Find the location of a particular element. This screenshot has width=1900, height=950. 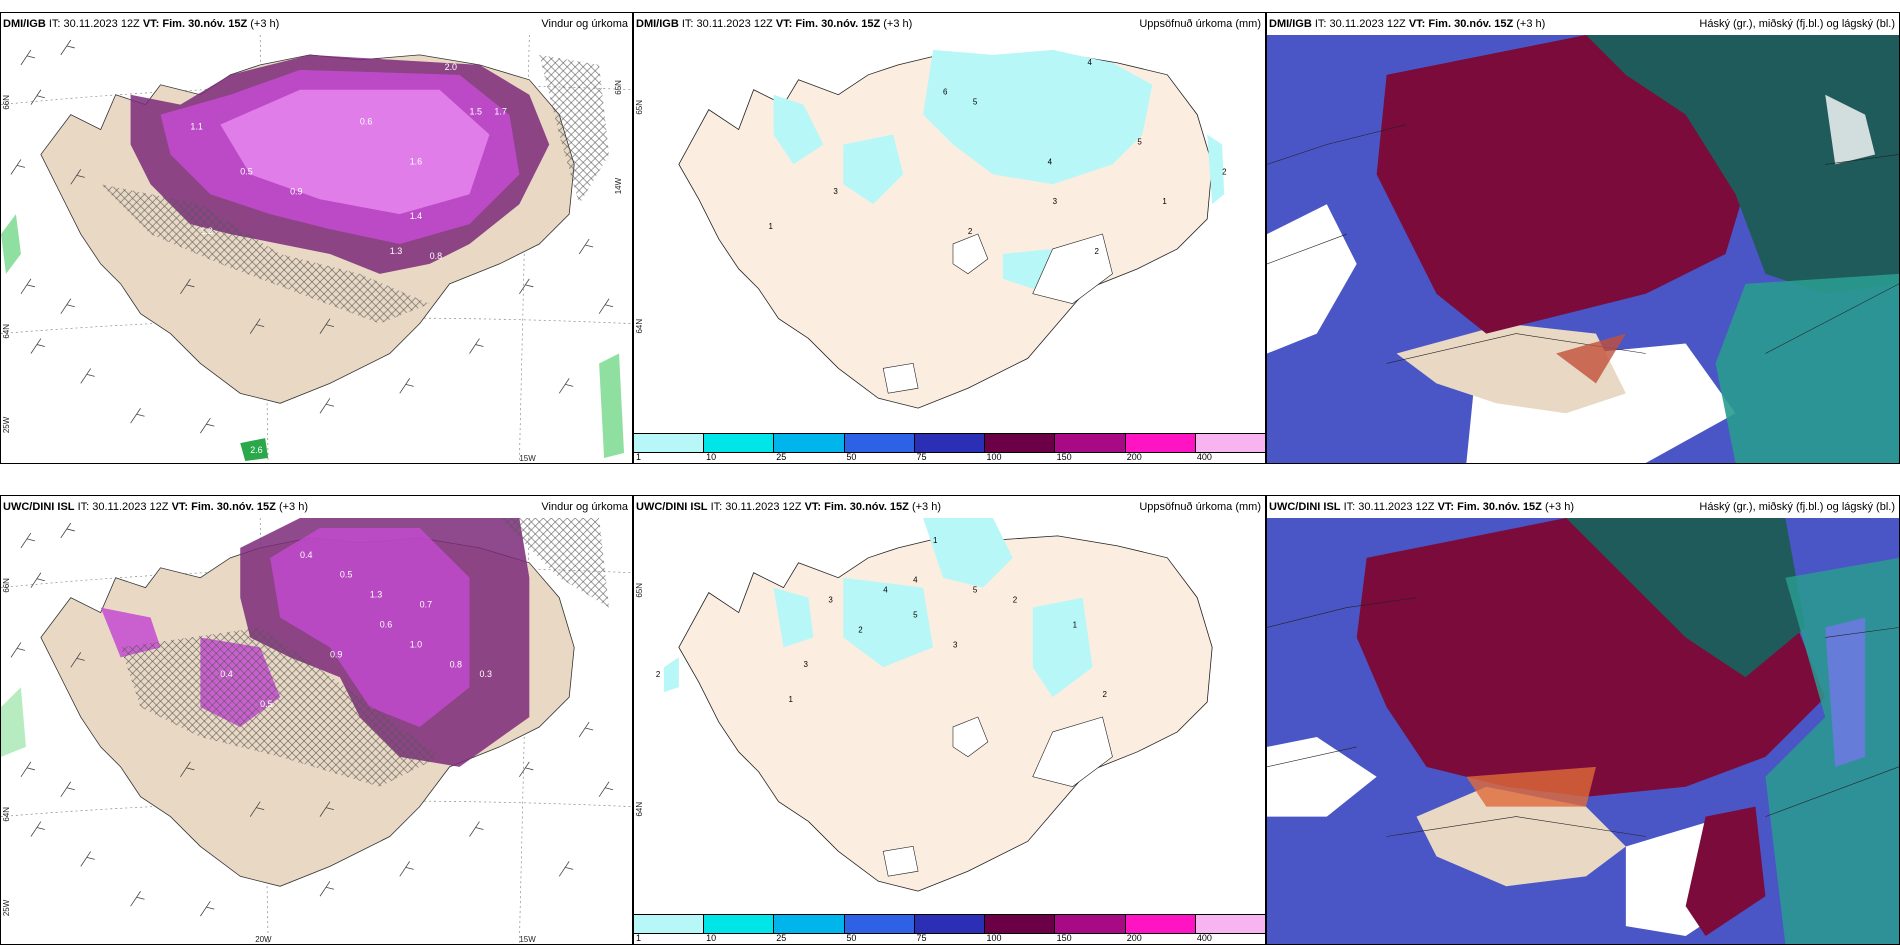

axis-label: 15W is located at coordinates (527, 939).